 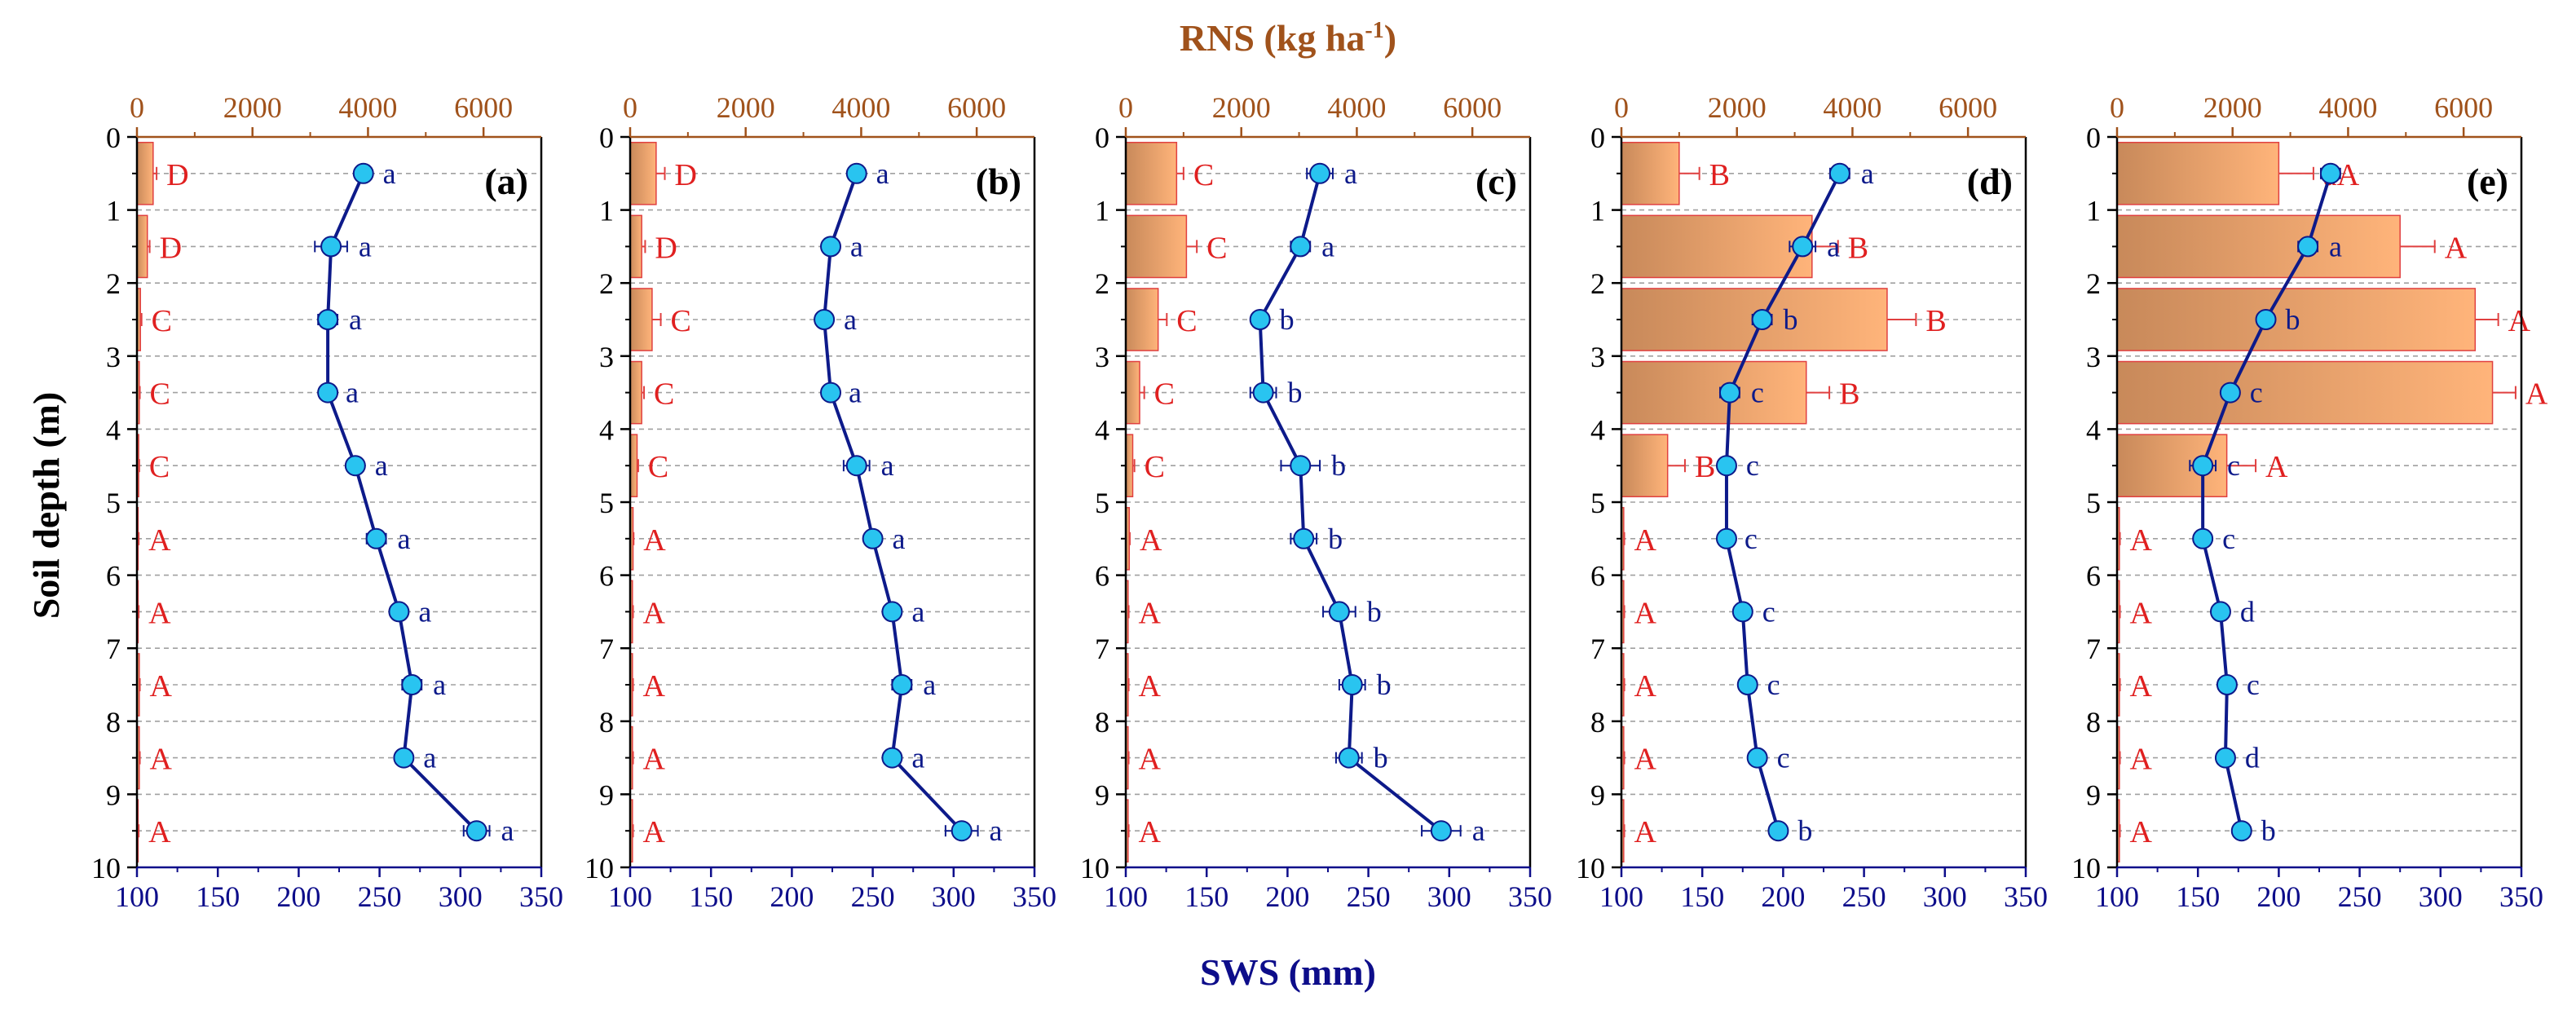 What do you see at coordinates (113, 211) in the screenshot?
I see `depth-tick-label: 1` at bounding box center [113, 211].